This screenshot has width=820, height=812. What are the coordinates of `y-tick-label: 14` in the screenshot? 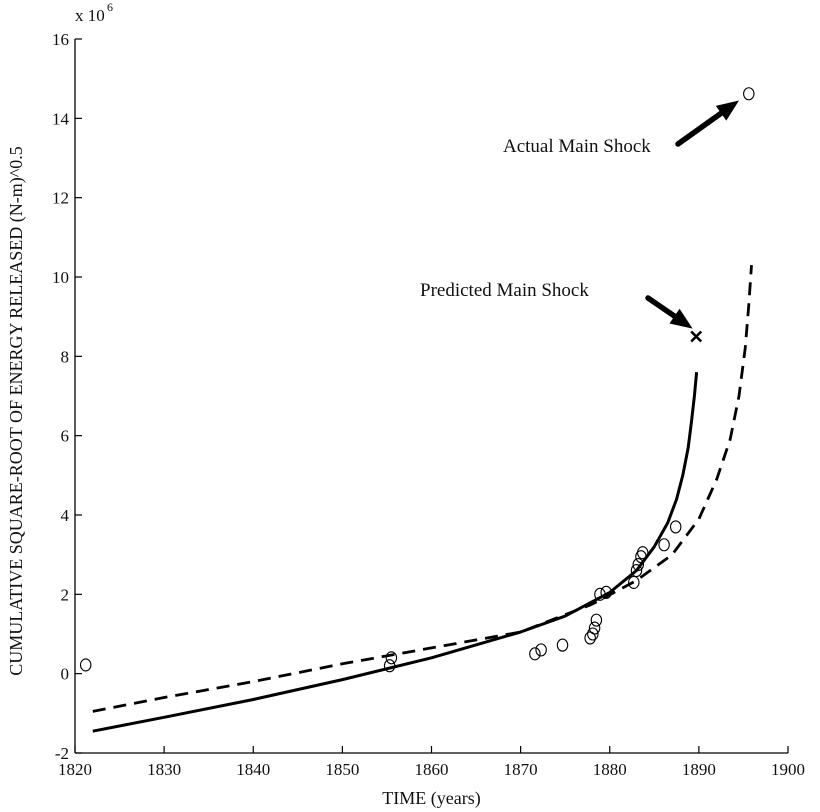 It's located at (61, 118).